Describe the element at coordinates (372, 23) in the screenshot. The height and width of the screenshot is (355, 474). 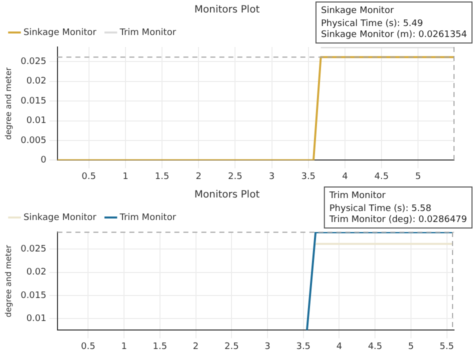
I see `text: Physical Time (s): 5.49` at that location.